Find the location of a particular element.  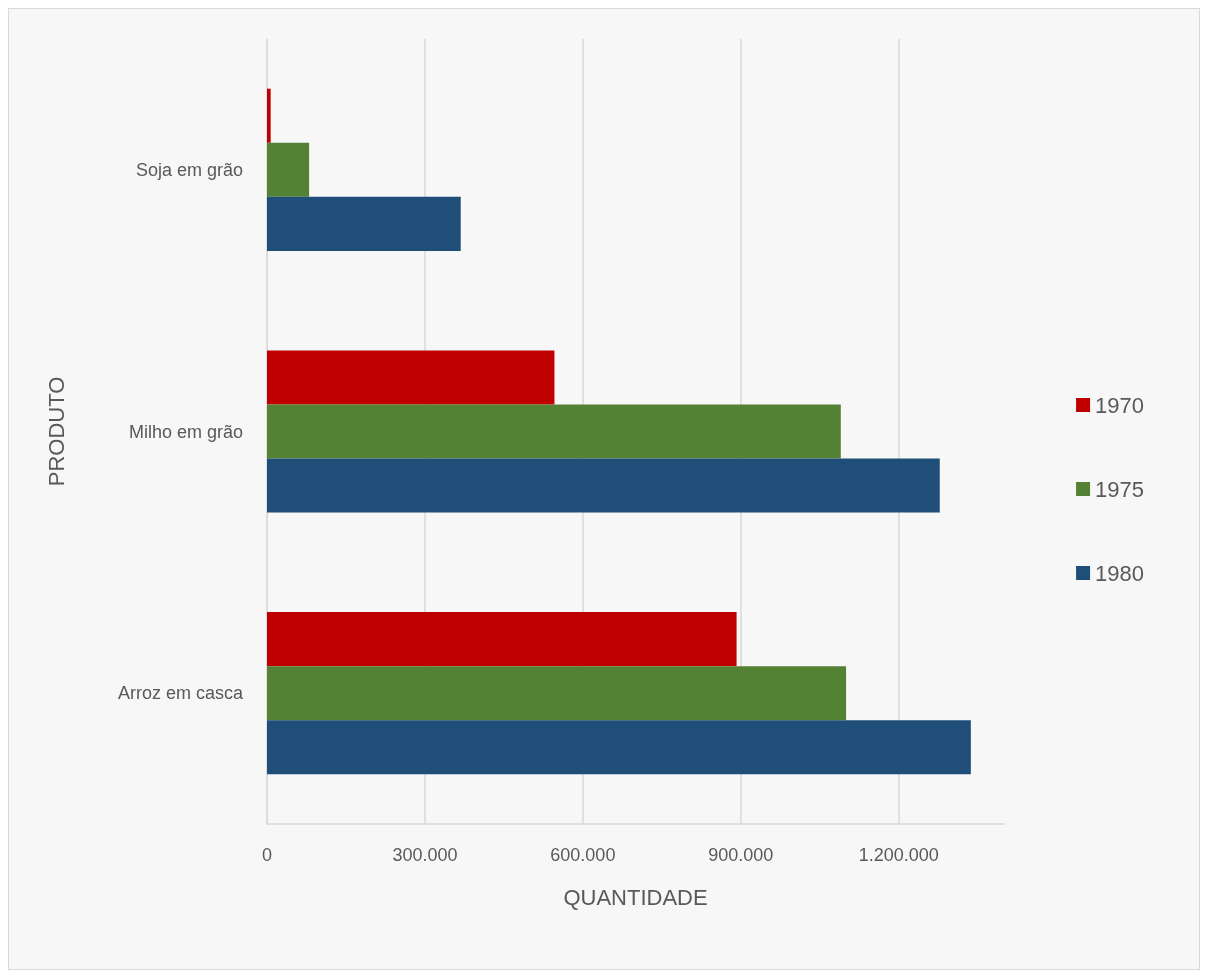

x-tick-label: 0 is located at coordinates (267, 855).